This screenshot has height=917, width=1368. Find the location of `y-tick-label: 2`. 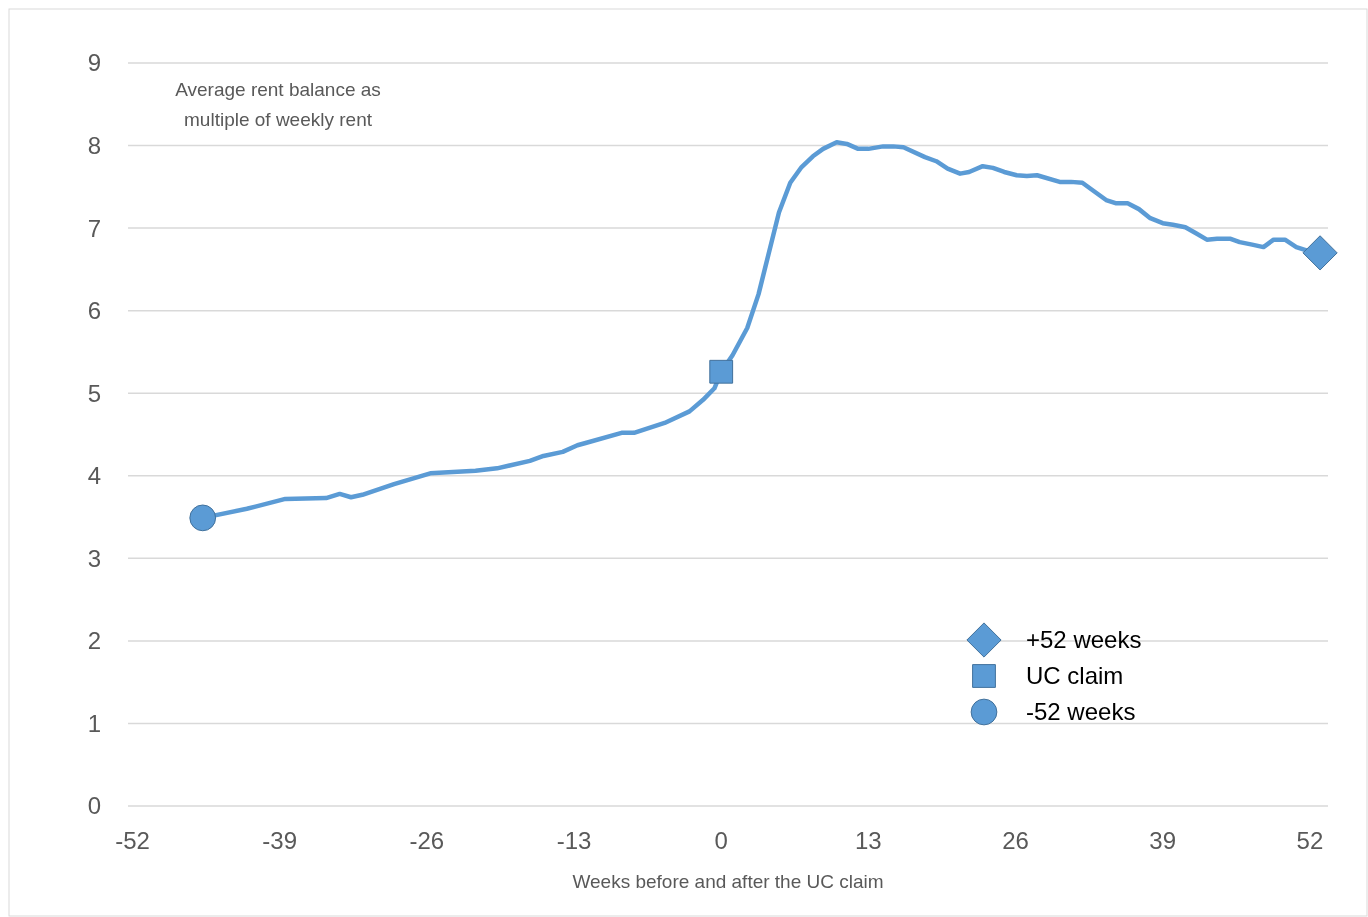

y-tick-label: 2 is located at coordinates (94, 641).